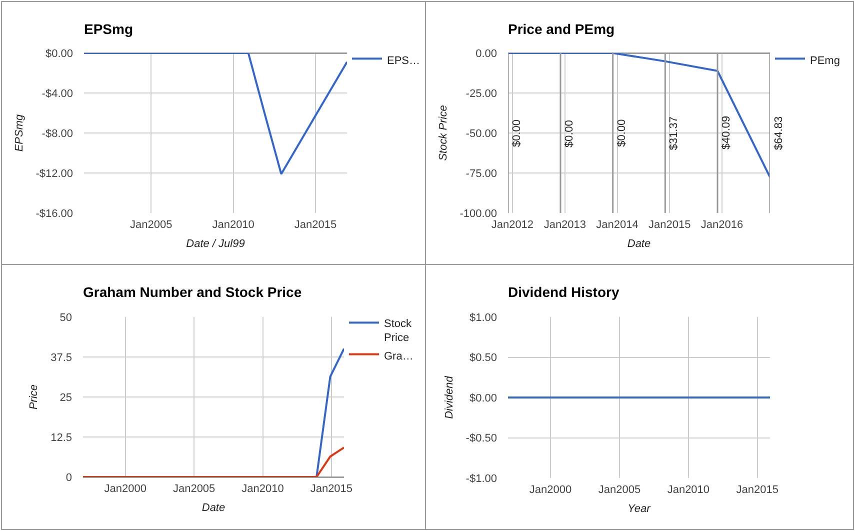  I want to click on y-tick-label: -50.00, so click(481, 134).